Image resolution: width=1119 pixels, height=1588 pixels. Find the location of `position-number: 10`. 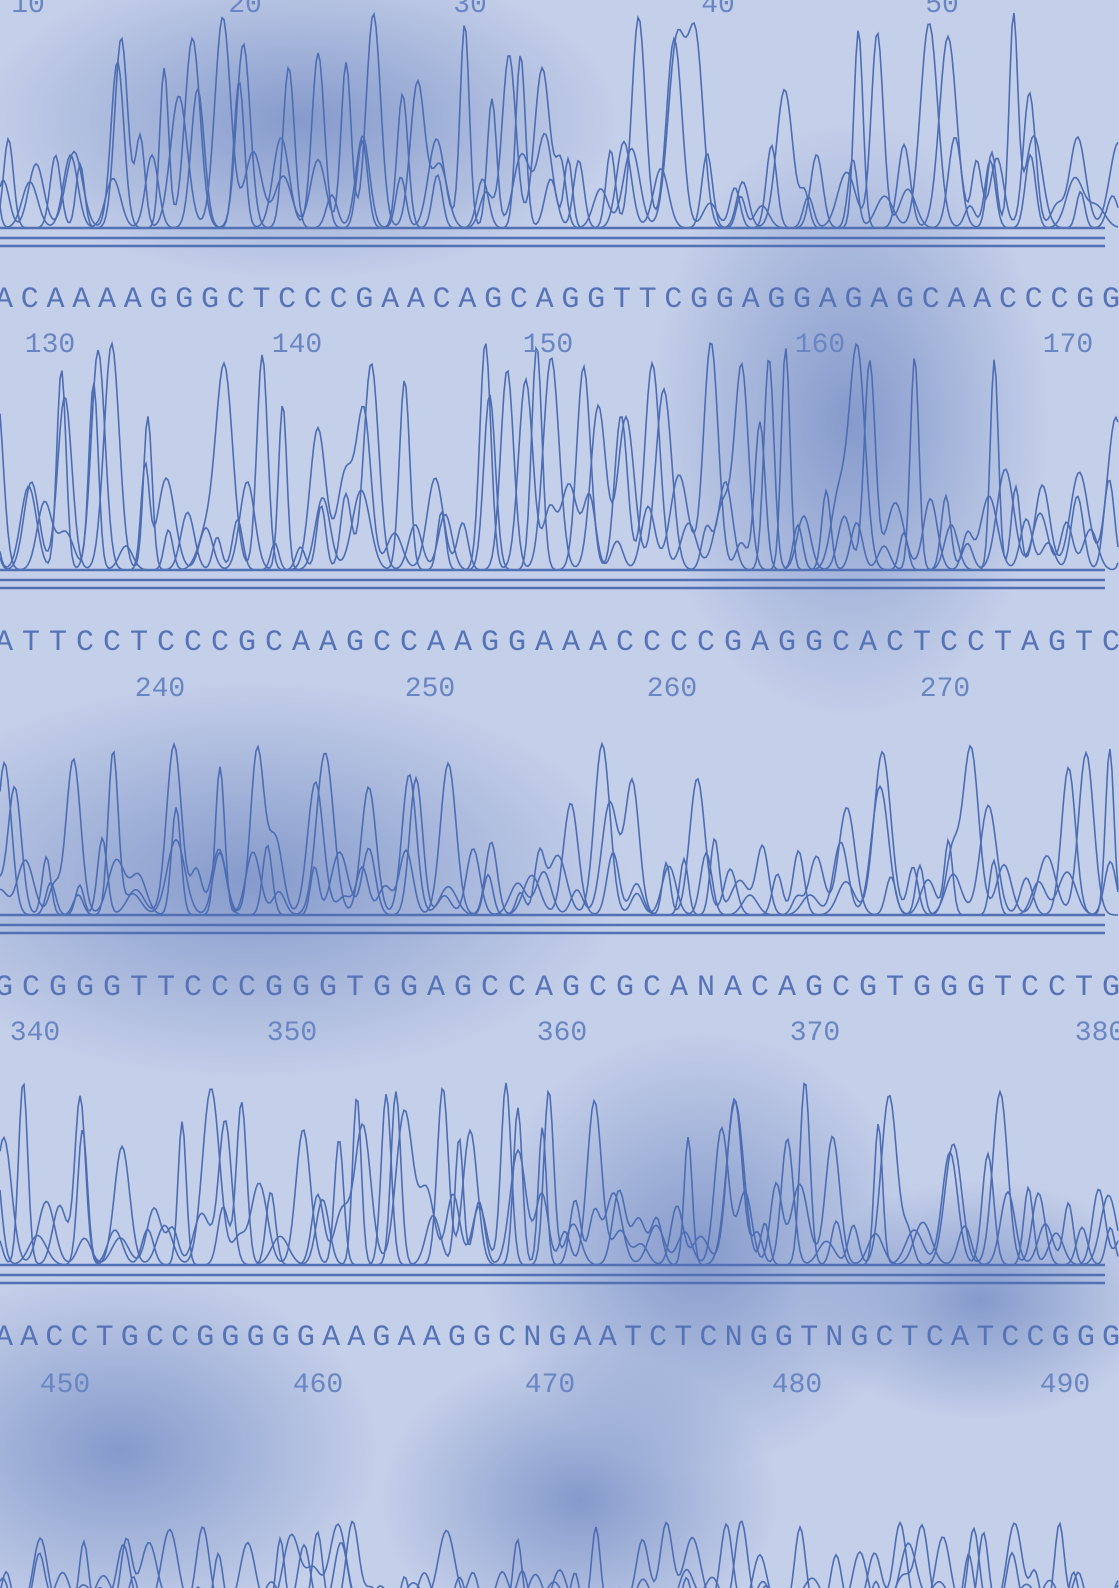

position-number: 10 is located at coordinates (28, 10).